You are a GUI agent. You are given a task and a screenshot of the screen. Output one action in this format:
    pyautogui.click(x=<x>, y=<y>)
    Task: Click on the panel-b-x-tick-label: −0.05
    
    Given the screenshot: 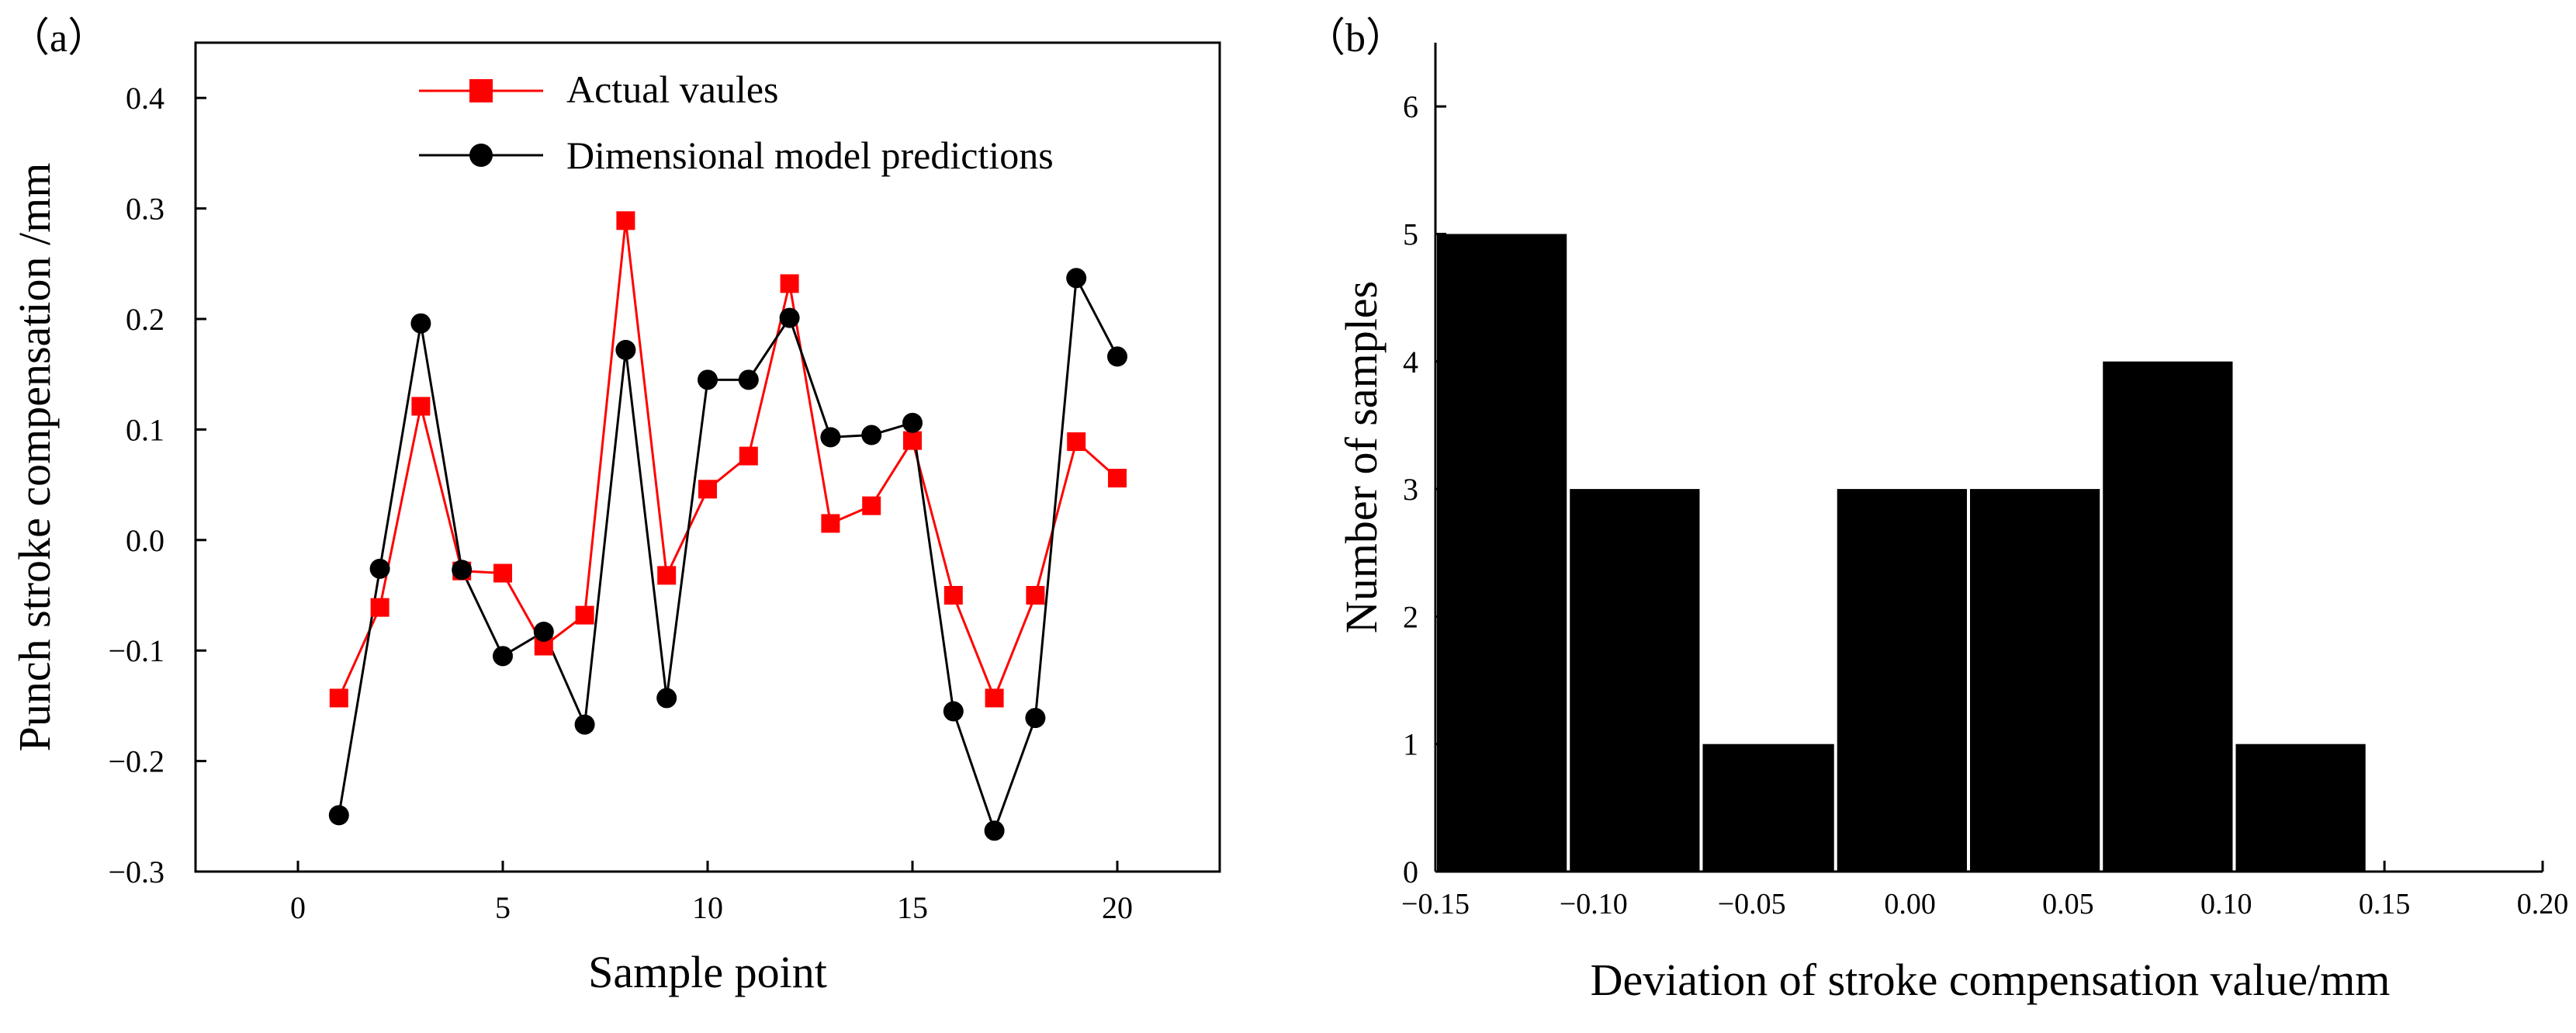 What is the action you would take?
    pyautogui.click(x=1752, y=904)
    